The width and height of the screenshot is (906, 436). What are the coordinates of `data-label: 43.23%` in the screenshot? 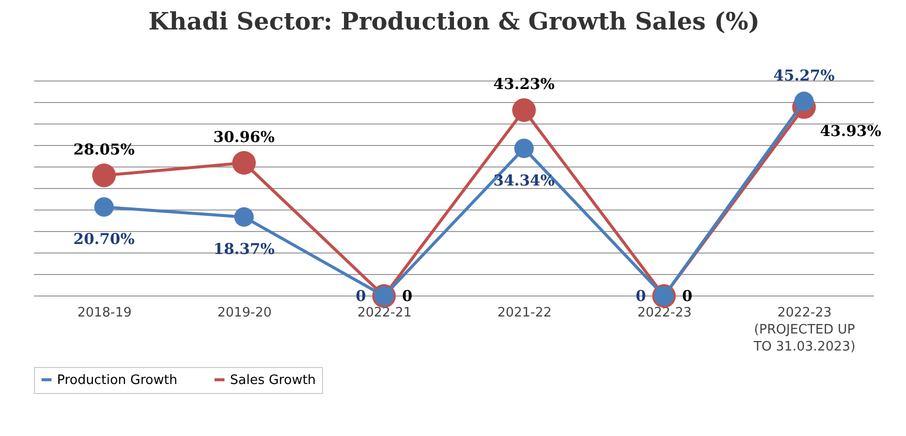 It's located at (524, 84).